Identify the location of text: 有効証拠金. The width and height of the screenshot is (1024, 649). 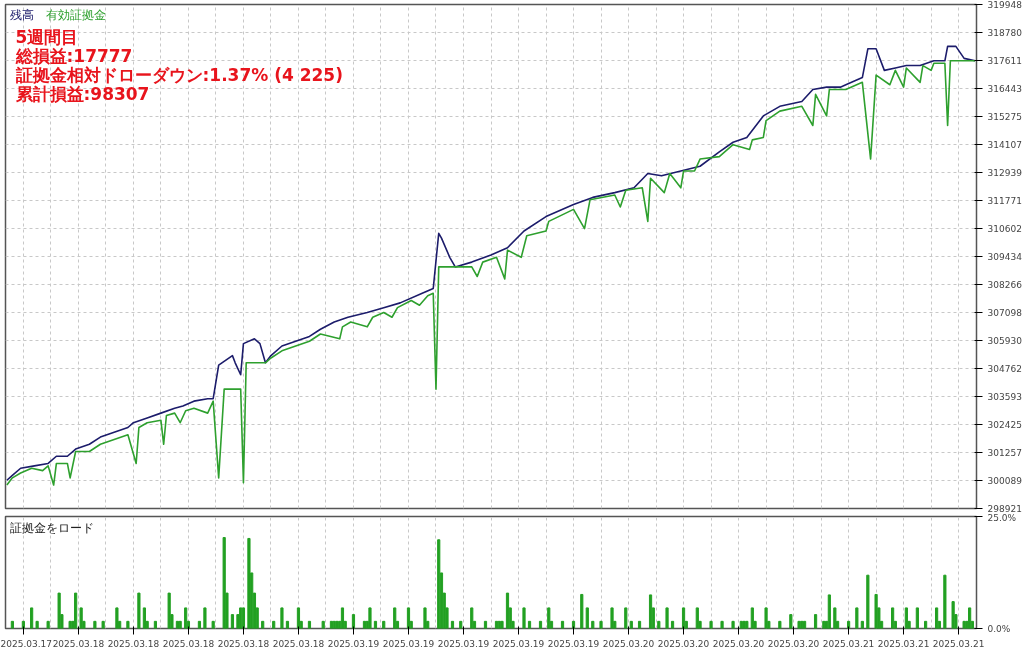
(75, 14).